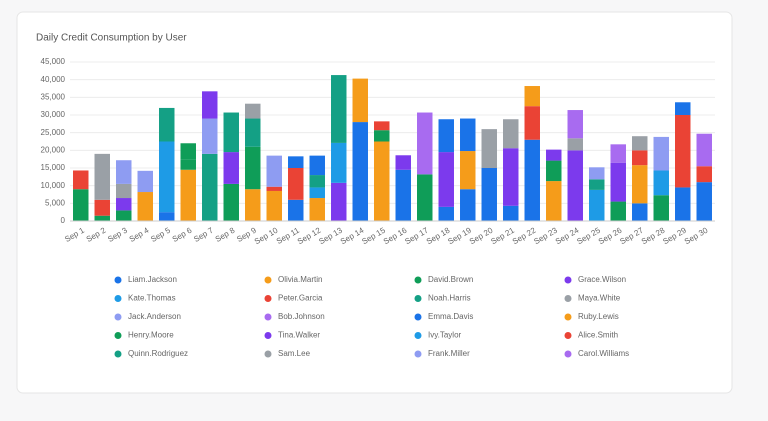 The height and width of the screenshot is (421, 768). I want to click on legend-label: Kate.Thomas, so click(152, 298).